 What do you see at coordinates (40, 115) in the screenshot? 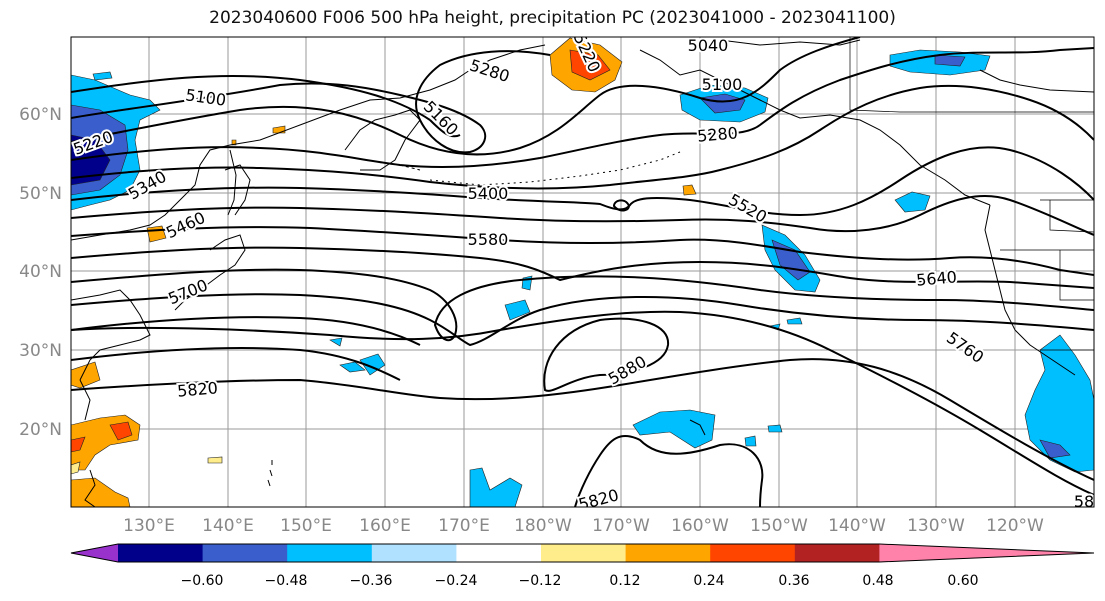
I see `lat-label: 60°N` at bounding box center [40, 115].